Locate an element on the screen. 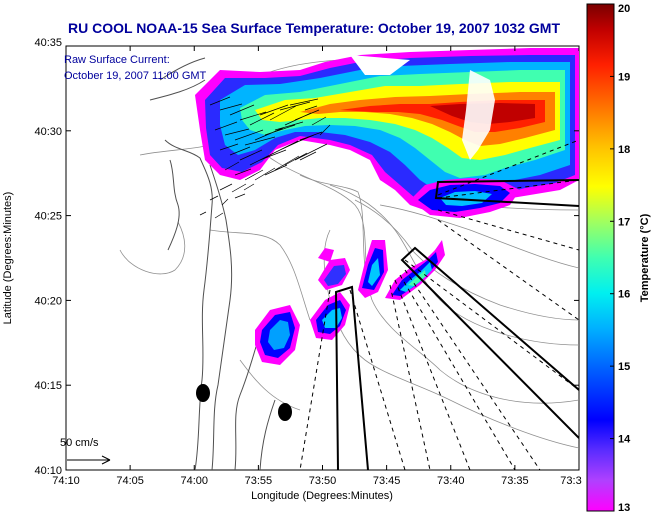  scale-label: 50 cm/s is located at coordinates (79, 443).